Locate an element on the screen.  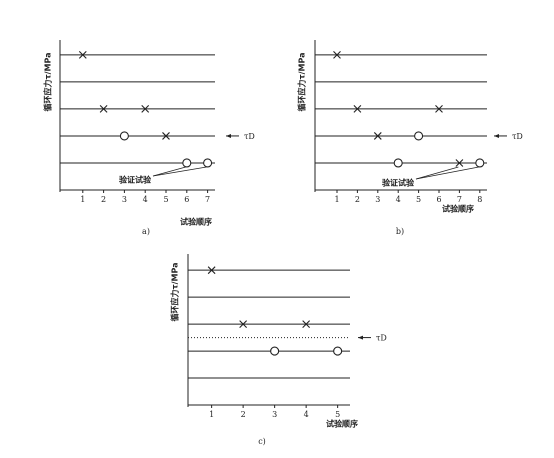
x-tick-label: 8 is located at coordinates (479, 199).